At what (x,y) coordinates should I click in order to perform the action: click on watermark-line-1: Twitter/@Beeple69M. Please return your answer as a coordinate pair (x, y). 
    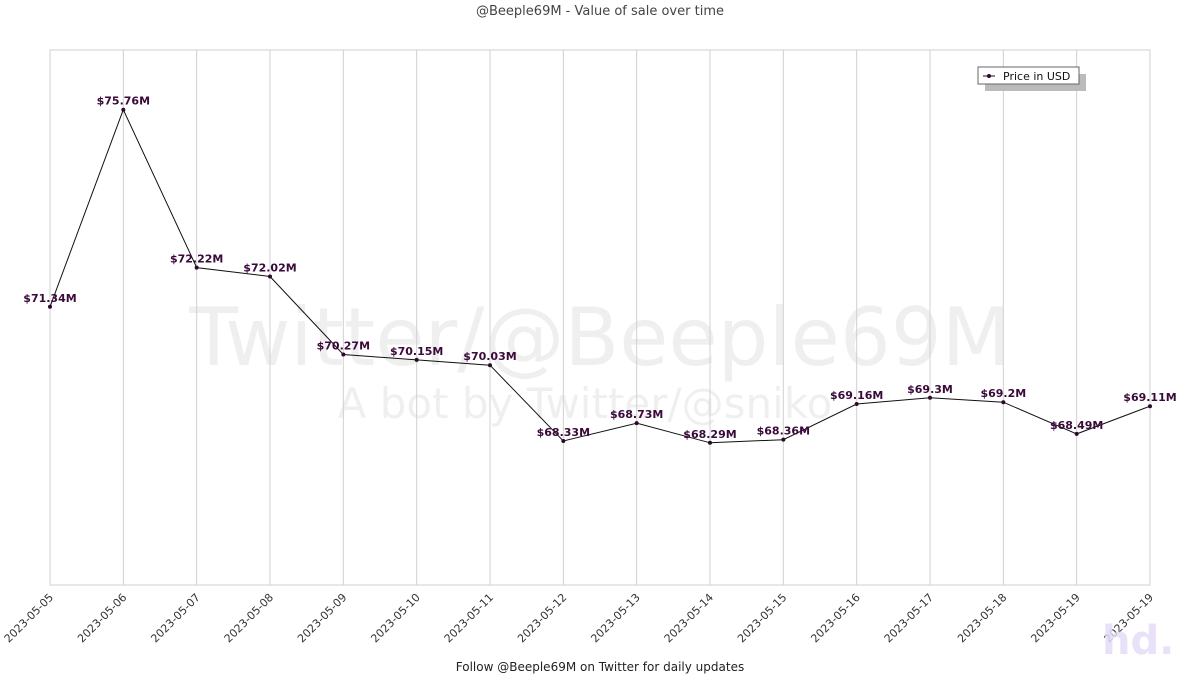
    Looking at the image, I should click on (599, 337).